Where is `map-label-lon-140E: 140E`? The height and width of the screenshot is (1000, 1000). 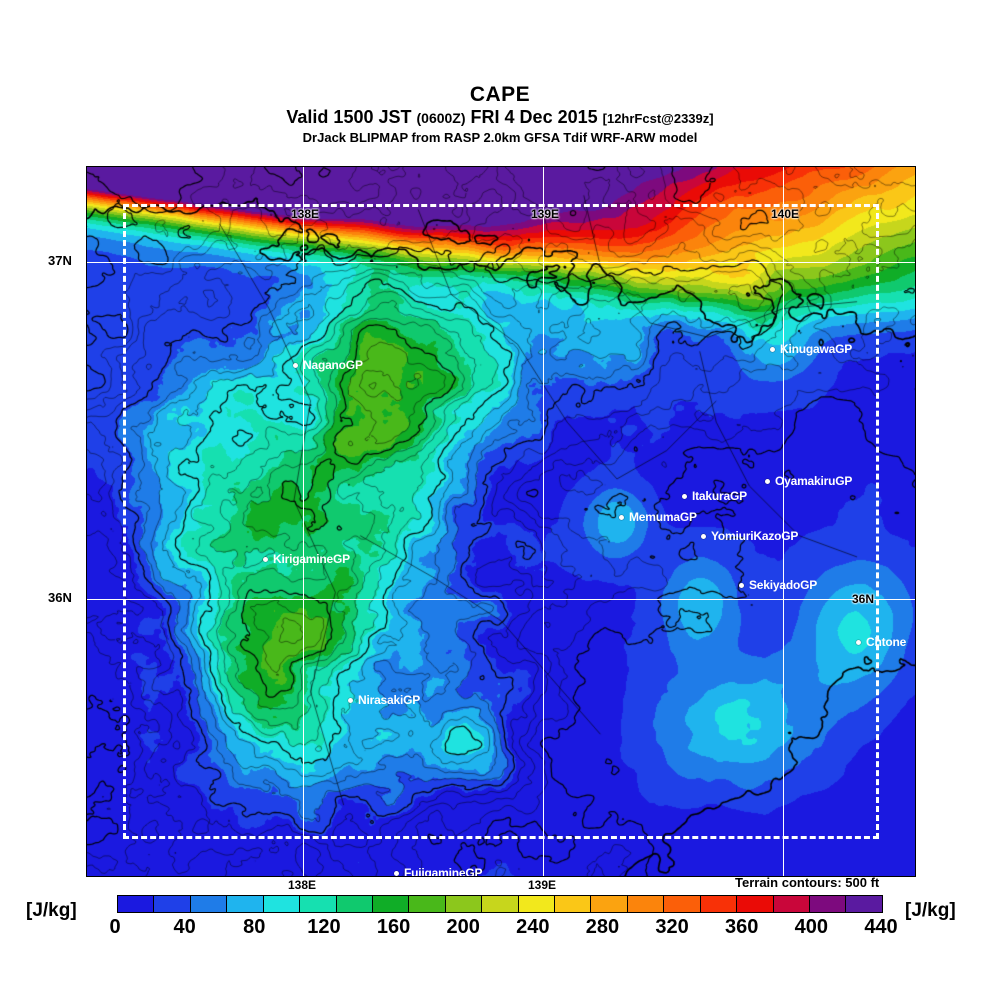
map-label-lon-140E: 140E is located at coordinates (785, 214).